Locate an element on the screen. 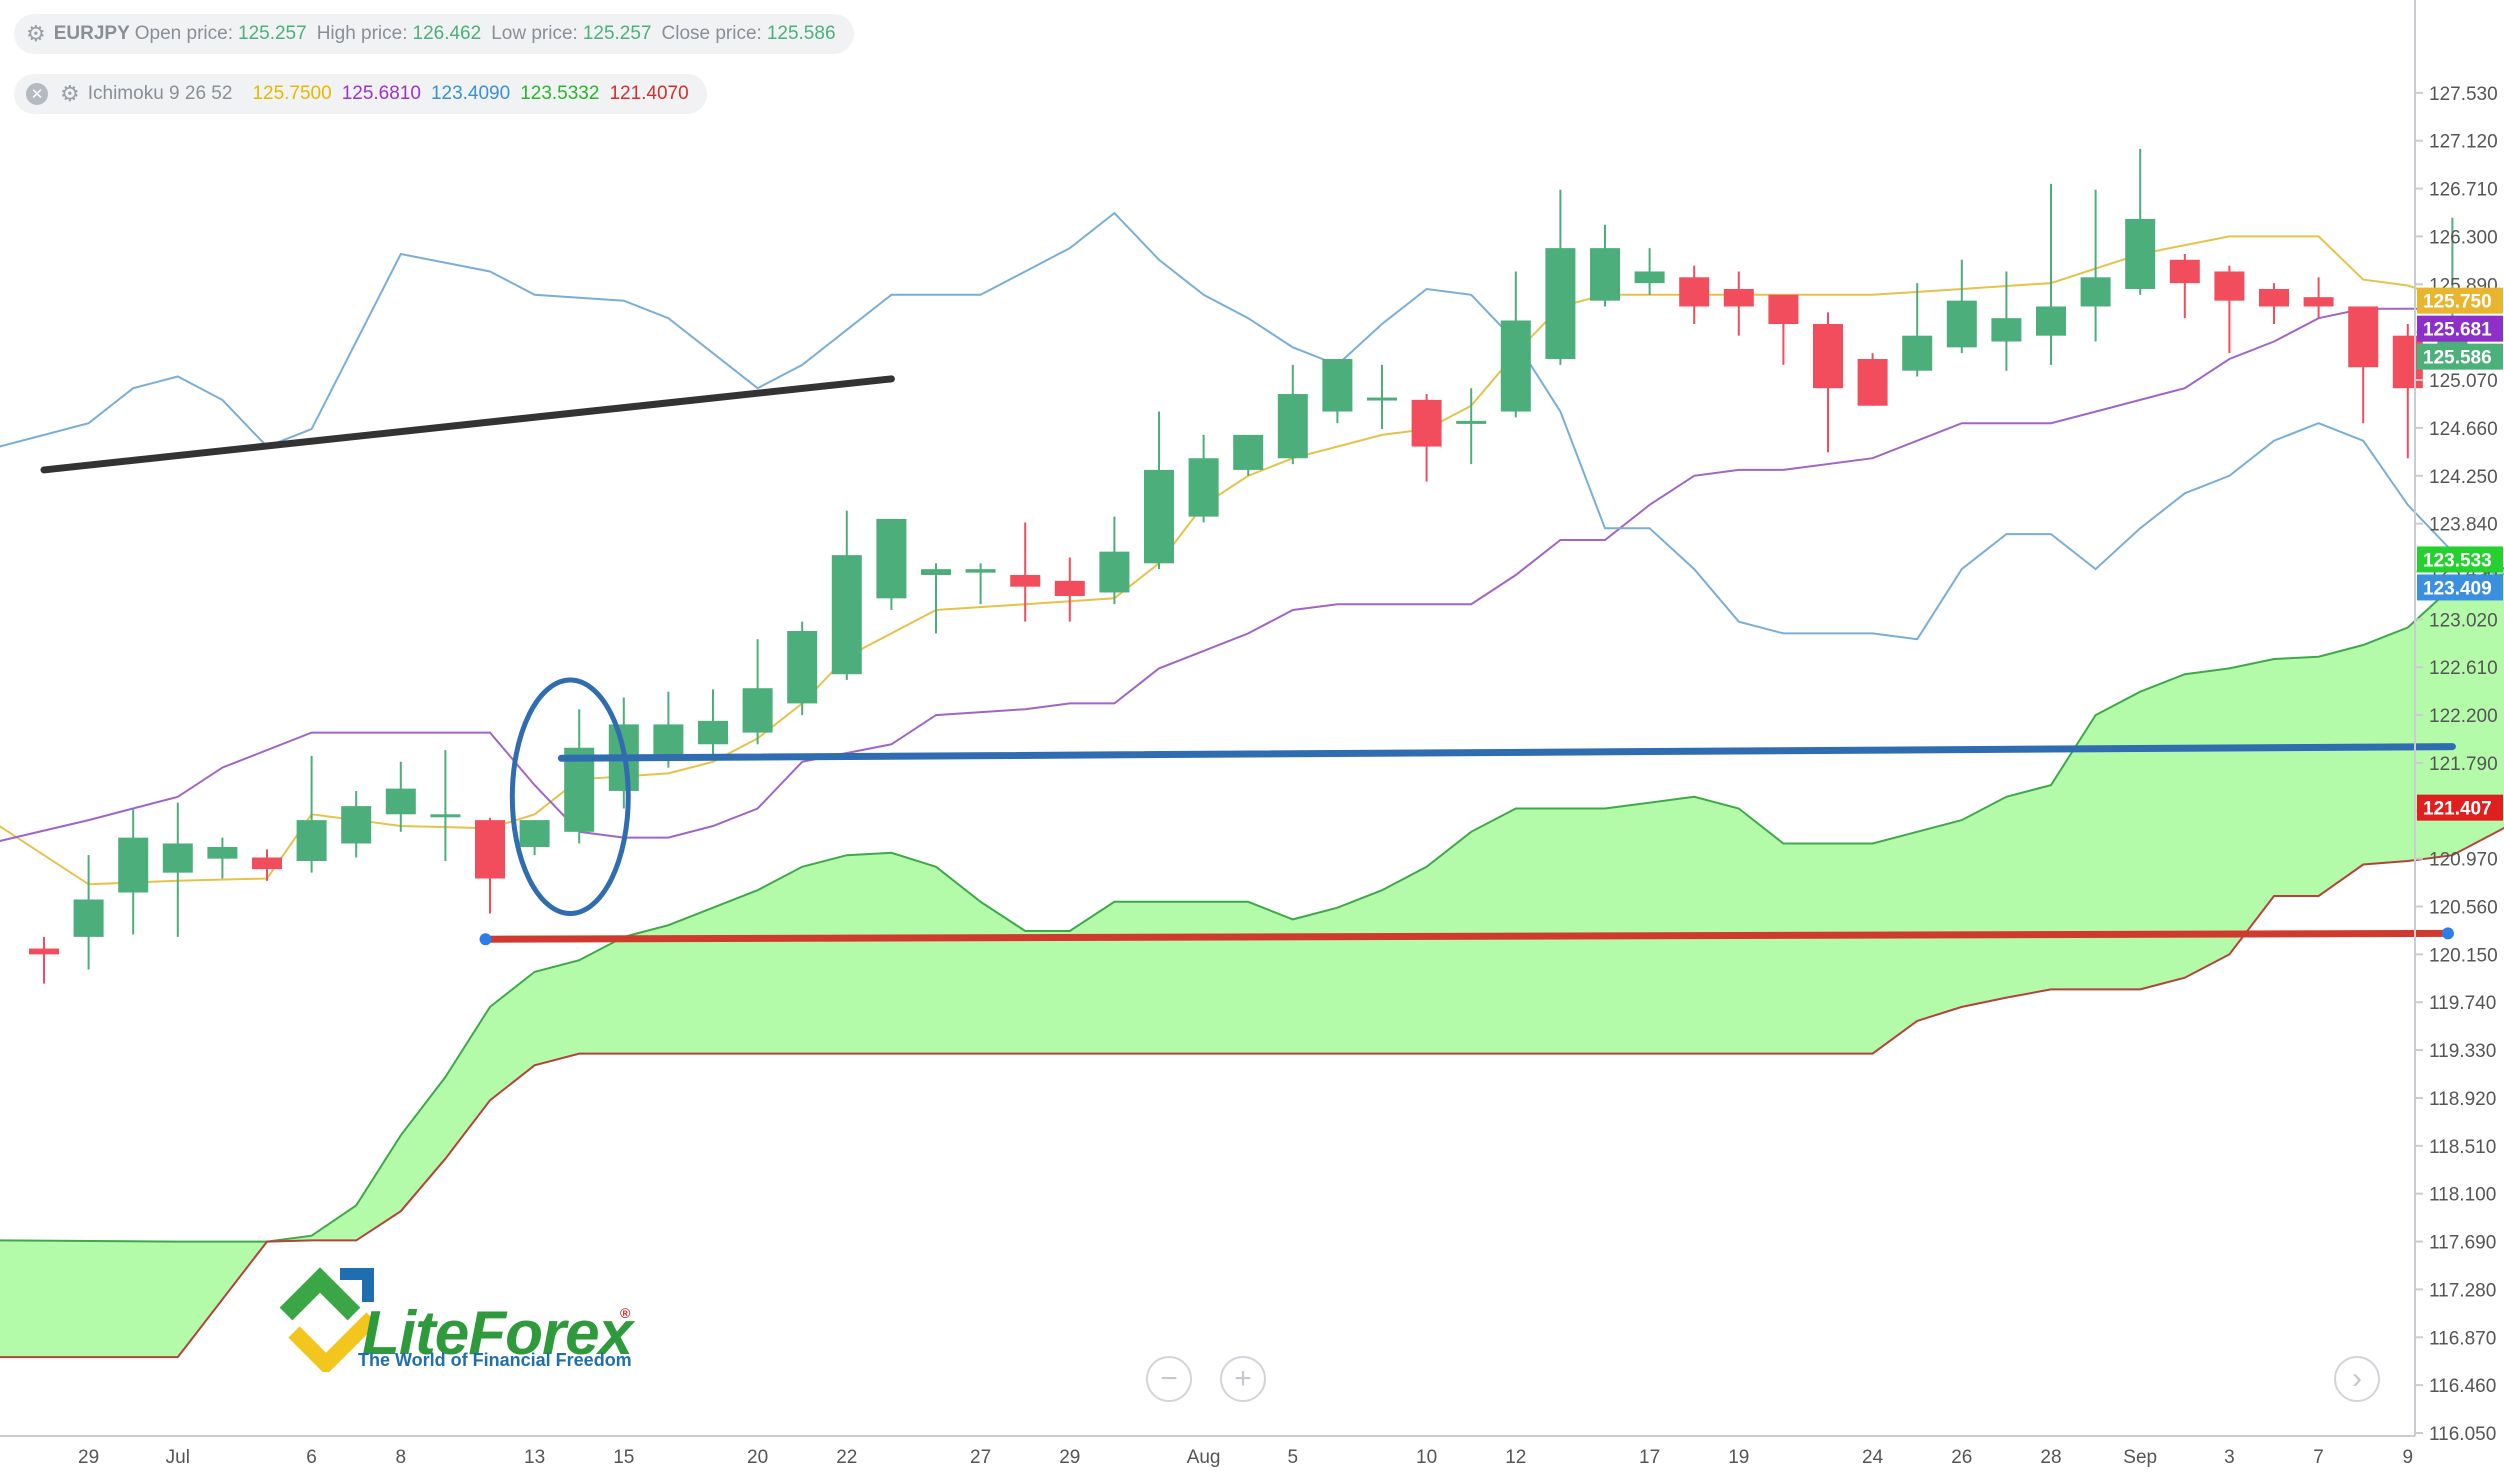 This screenshot has width=2504, height=1477. price-tick-label: 120.970 is located at coordinates (2463, 860).